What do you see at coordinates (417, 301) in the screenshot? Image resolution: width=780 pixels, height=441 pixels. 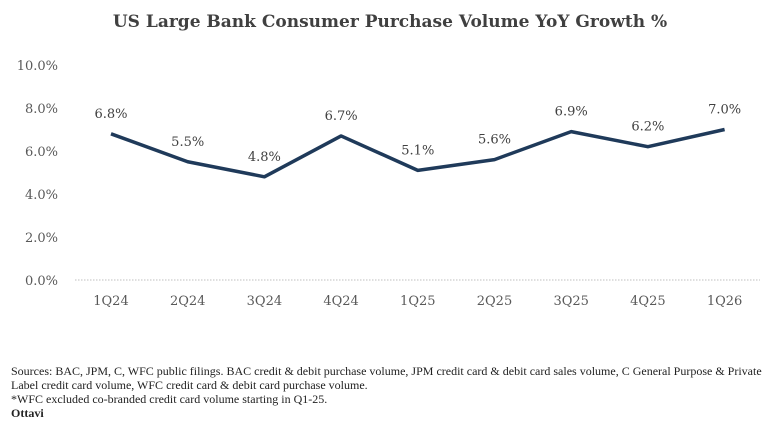 I see `x-tick-label: 1Q25` at bounding box center [417, 301].